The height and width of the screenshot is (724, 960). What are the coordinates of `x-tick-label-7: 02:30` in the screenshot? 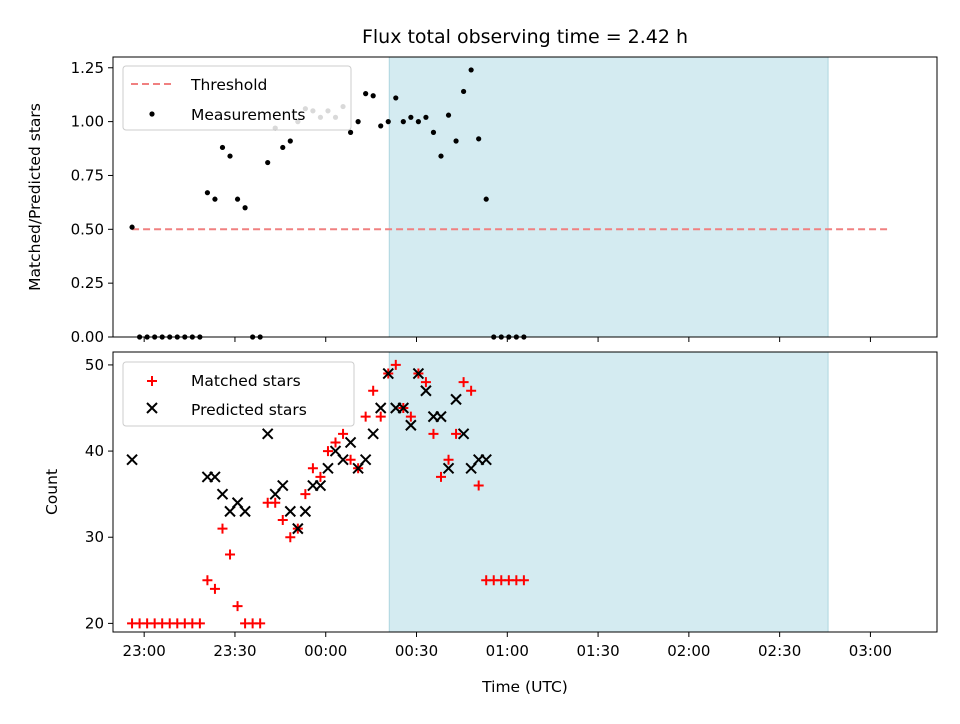 It's located at (779, 651).